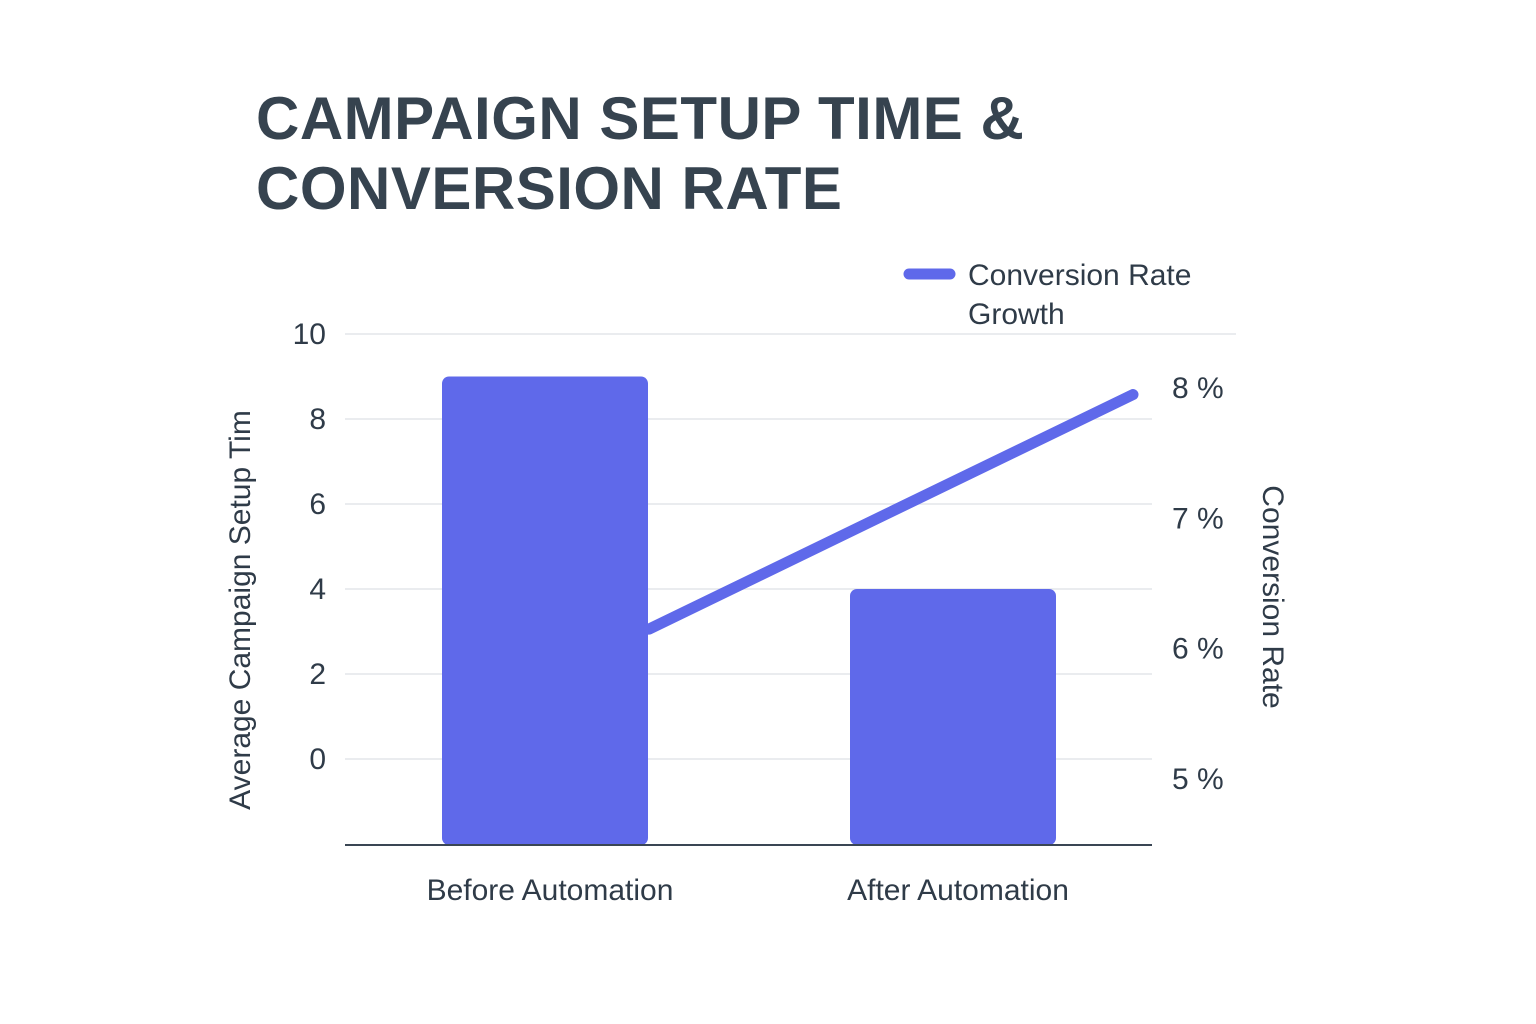  What do you see at coordinates (1079, 275) in the screenshot?
I see `legend-label-line-1: Conversion Rate` at bounding box center [1079, 275].